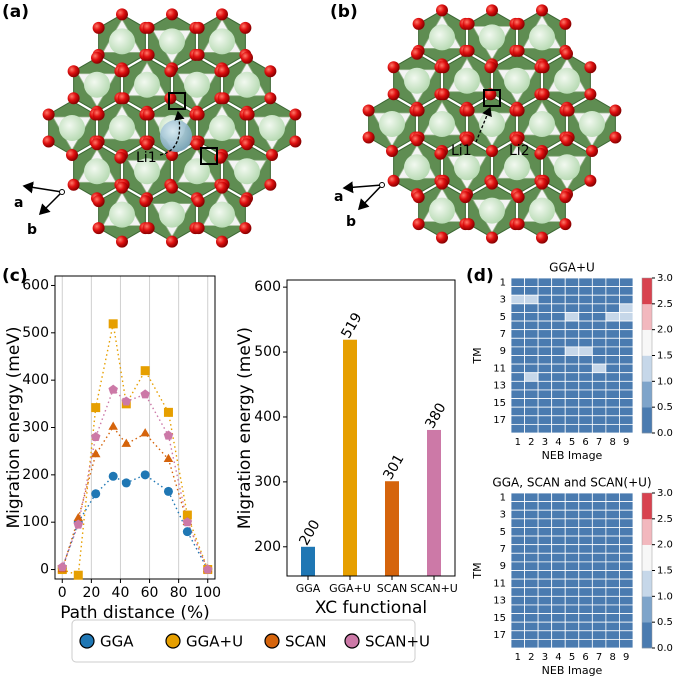  I want to click on x-tick-label: 6, so click(585, 657).